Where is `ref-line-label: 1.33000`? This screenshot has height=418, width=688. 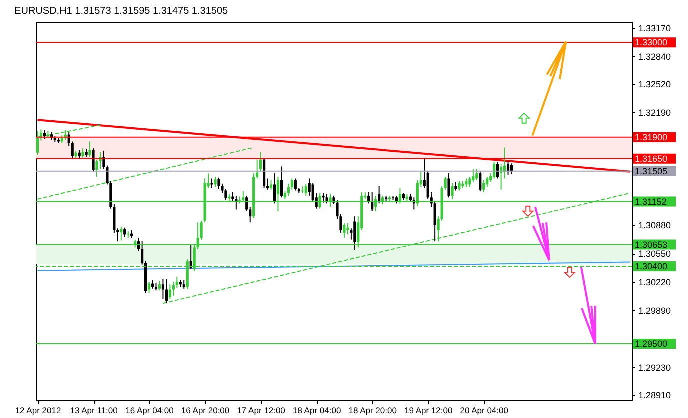
ref-line-label: 1.33000 is located at coordinates (651, 43).